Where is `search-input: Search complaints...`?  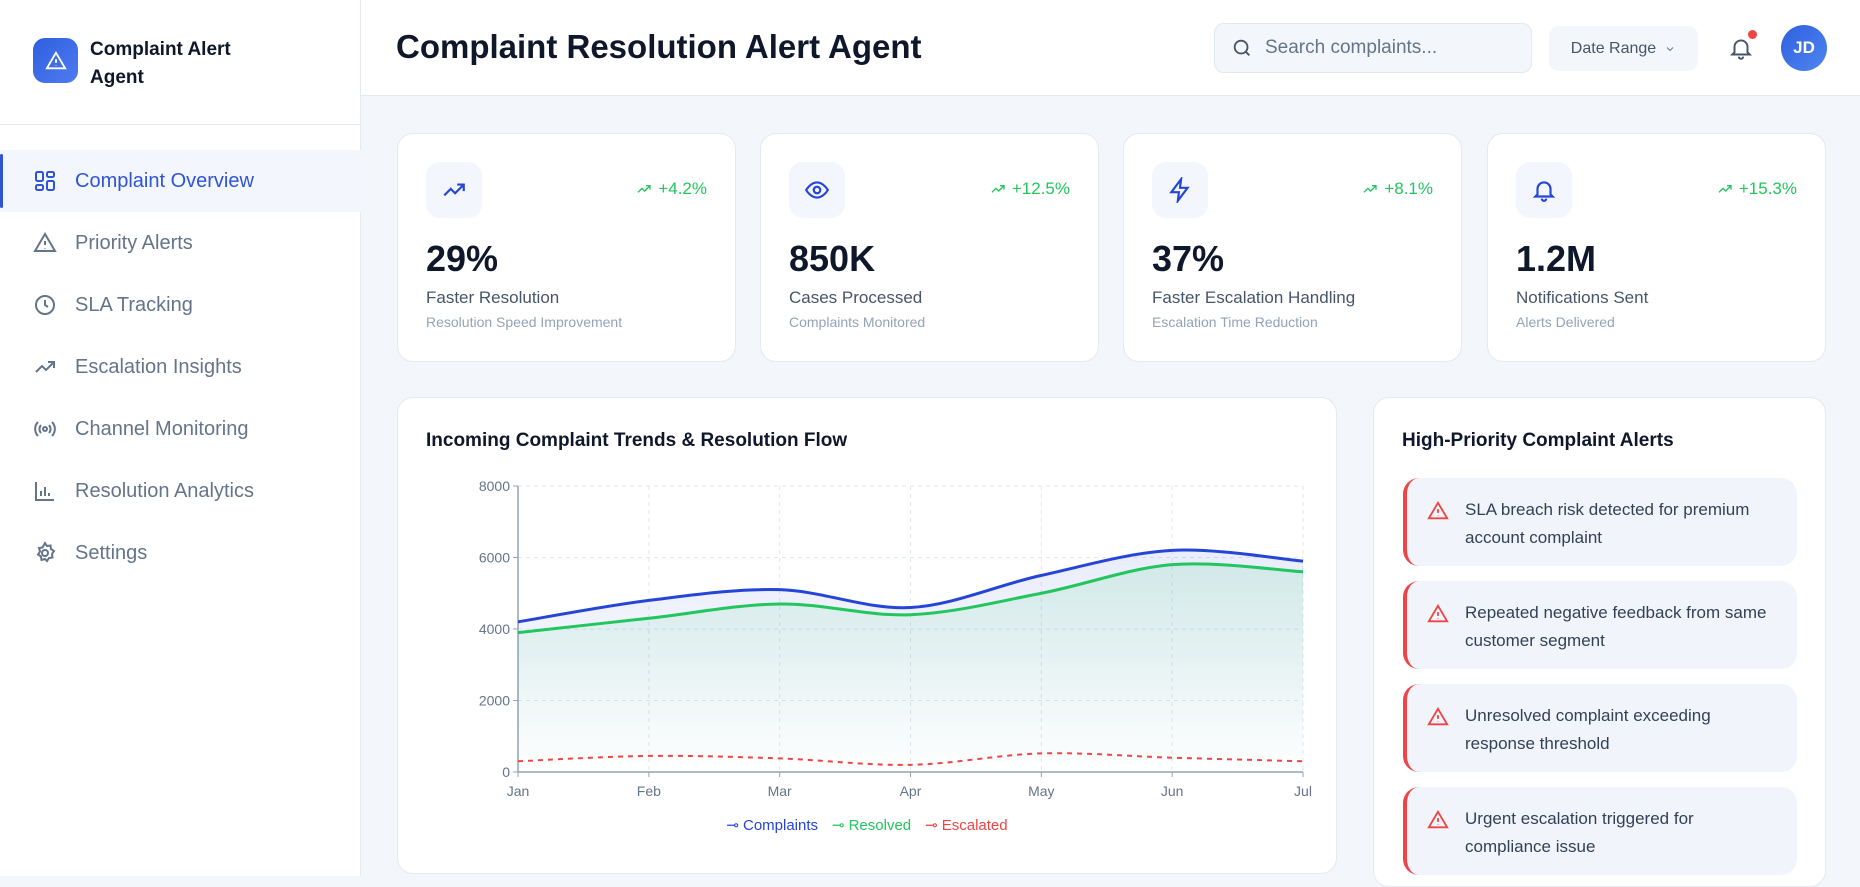 search-input: Search complaints... is located at coordinates (1373, 48).